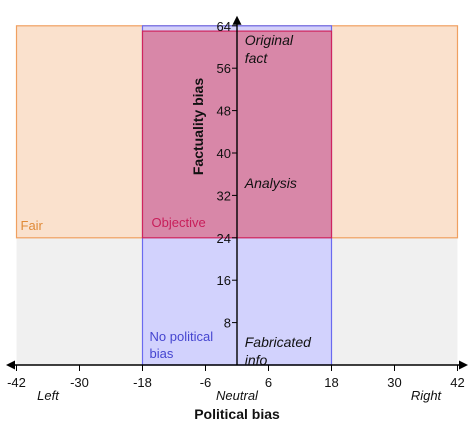 The width and height of the screenshot is (474, 422). What do you see at coordinates (331, 382) in the screenshot?
I see `x-tick-label: 18` at bounding box center [331, 382].